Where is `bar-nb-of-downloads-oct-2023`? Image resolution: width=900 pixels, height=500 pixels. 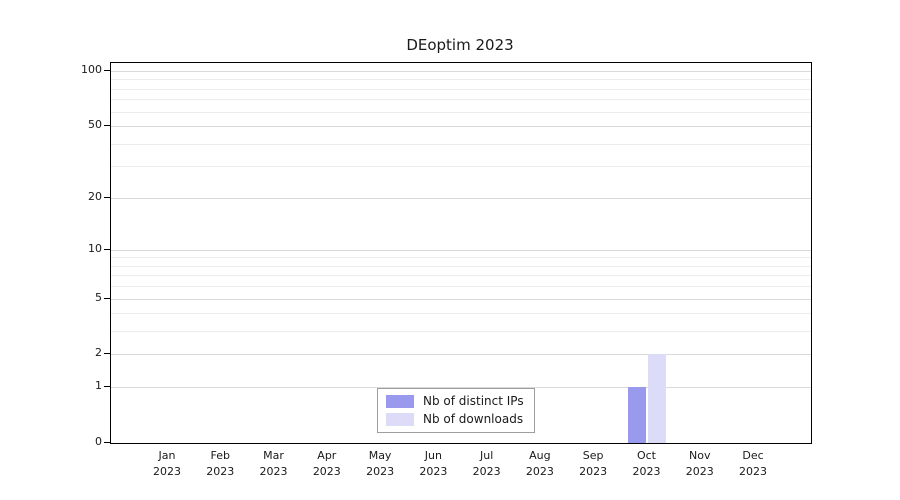
bar-nb-of-downloads-oct-2023 is located at coordinates (657, 398).